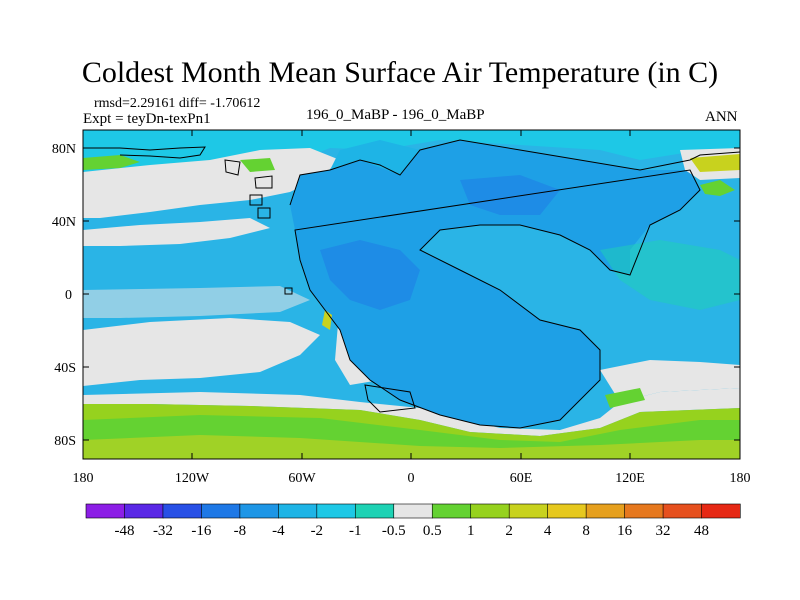 The image size is (800, 600). I want to click on interior-cold-patch, so click(370, 275).